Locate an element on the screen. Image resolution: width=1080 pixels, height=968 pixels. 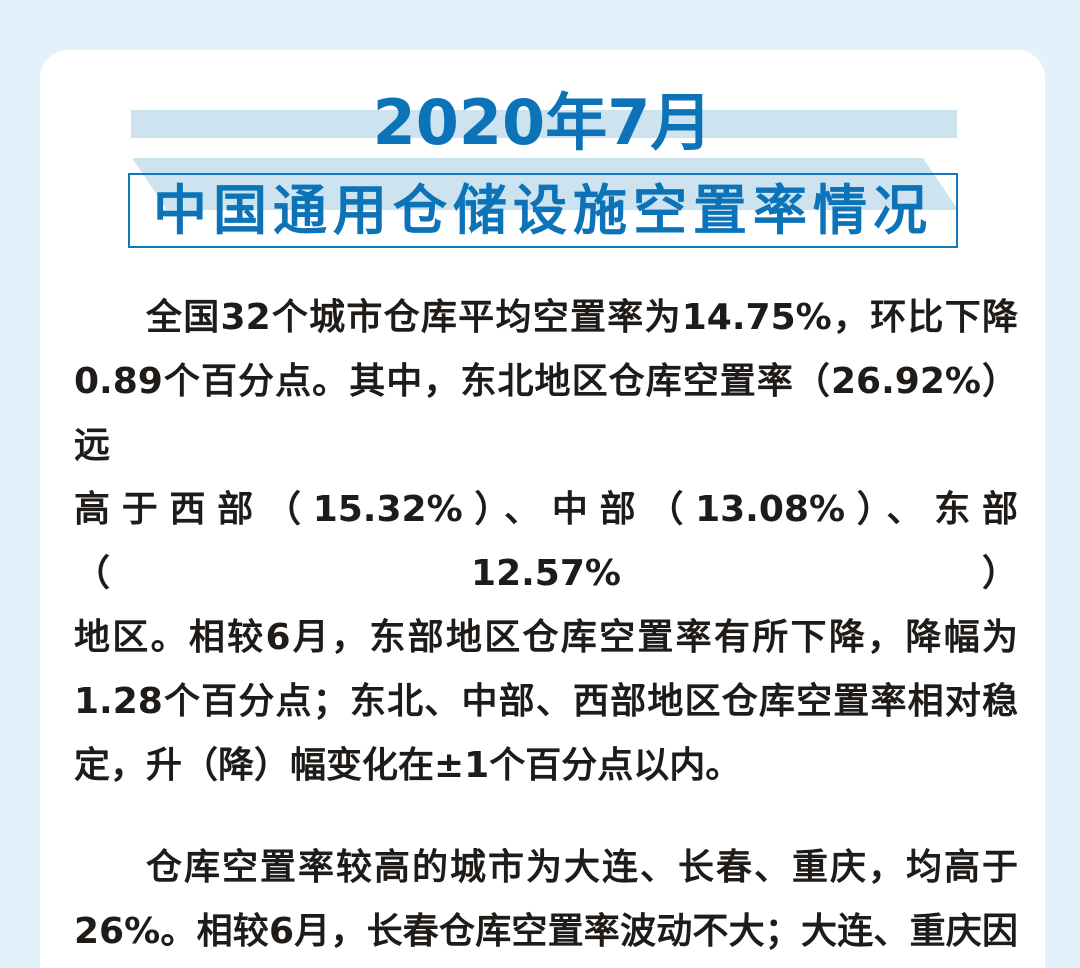
text-line: 高于西部（15.32%）、中部（13.08%）、东部（12.57%） is located at coordinates (546, 541).